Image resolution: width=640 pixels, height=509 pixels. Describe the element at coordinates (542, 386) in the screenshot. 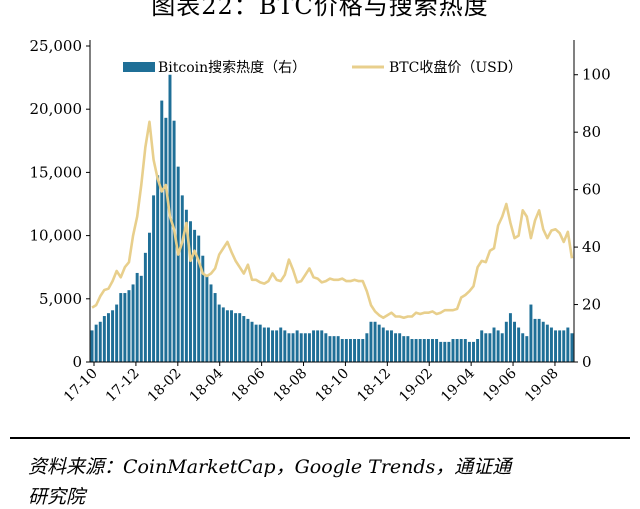

I see `x-tick-label: 19-08` at that location.